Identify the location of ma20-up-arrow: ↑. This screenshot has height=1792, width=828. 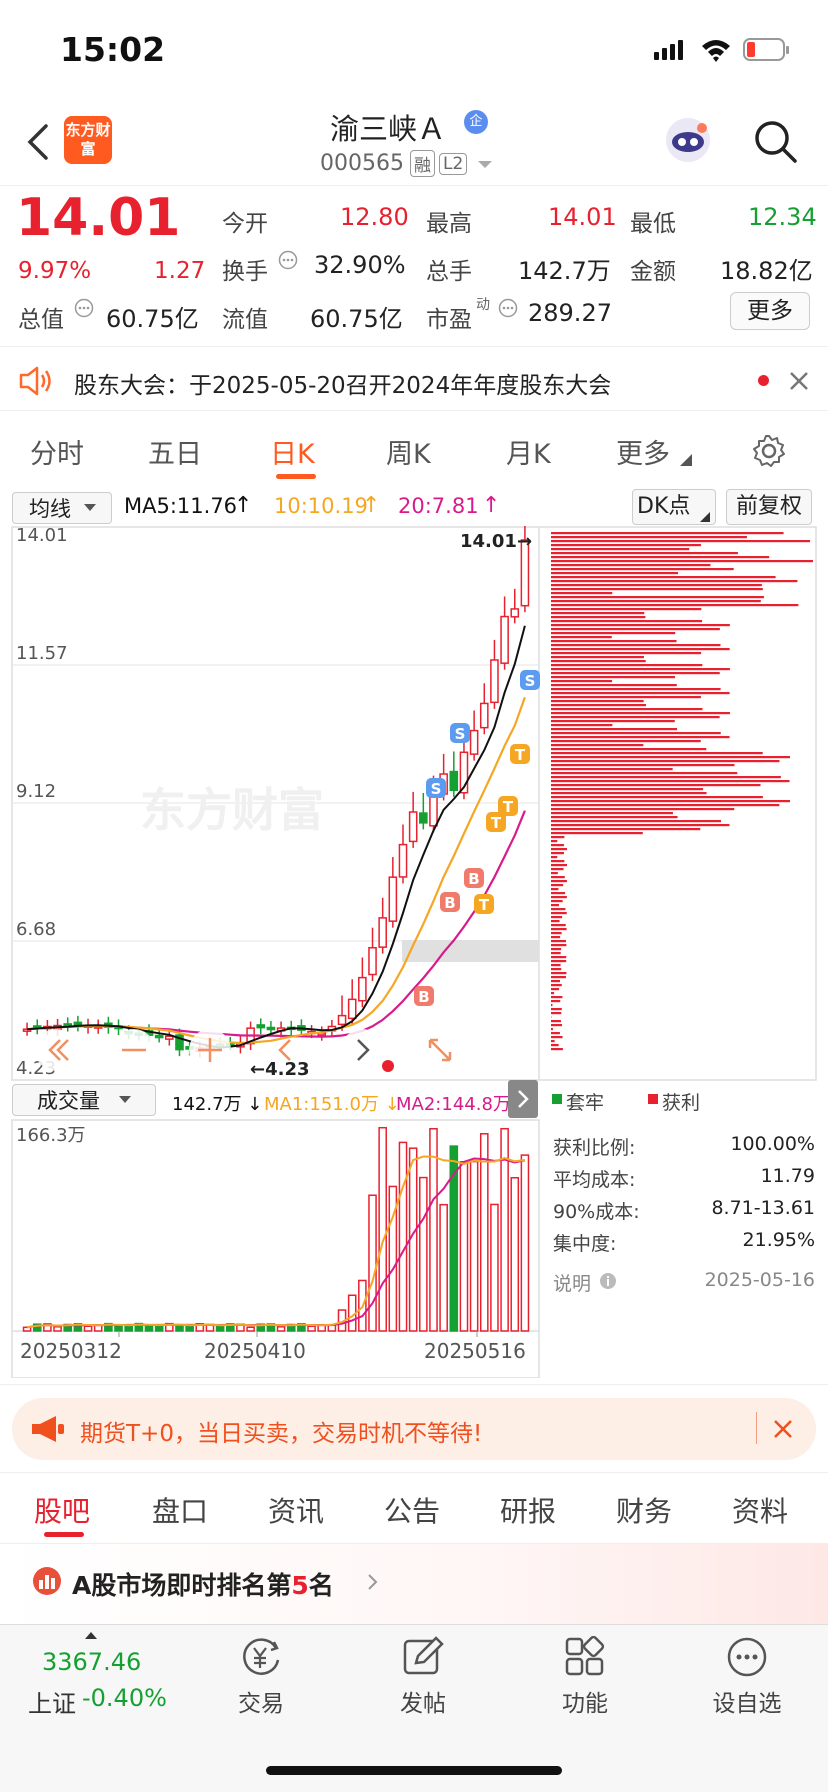
(491, 505).